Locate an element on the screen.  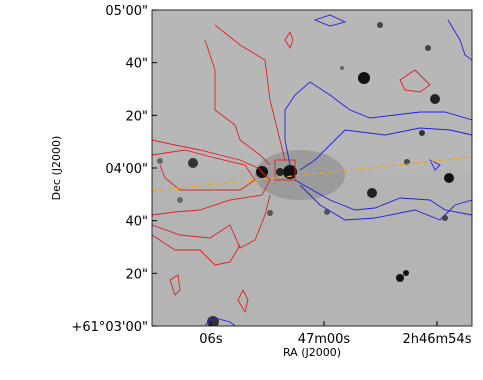
x-axis-label: RA (J2000) is located at coordinates (312, 352).